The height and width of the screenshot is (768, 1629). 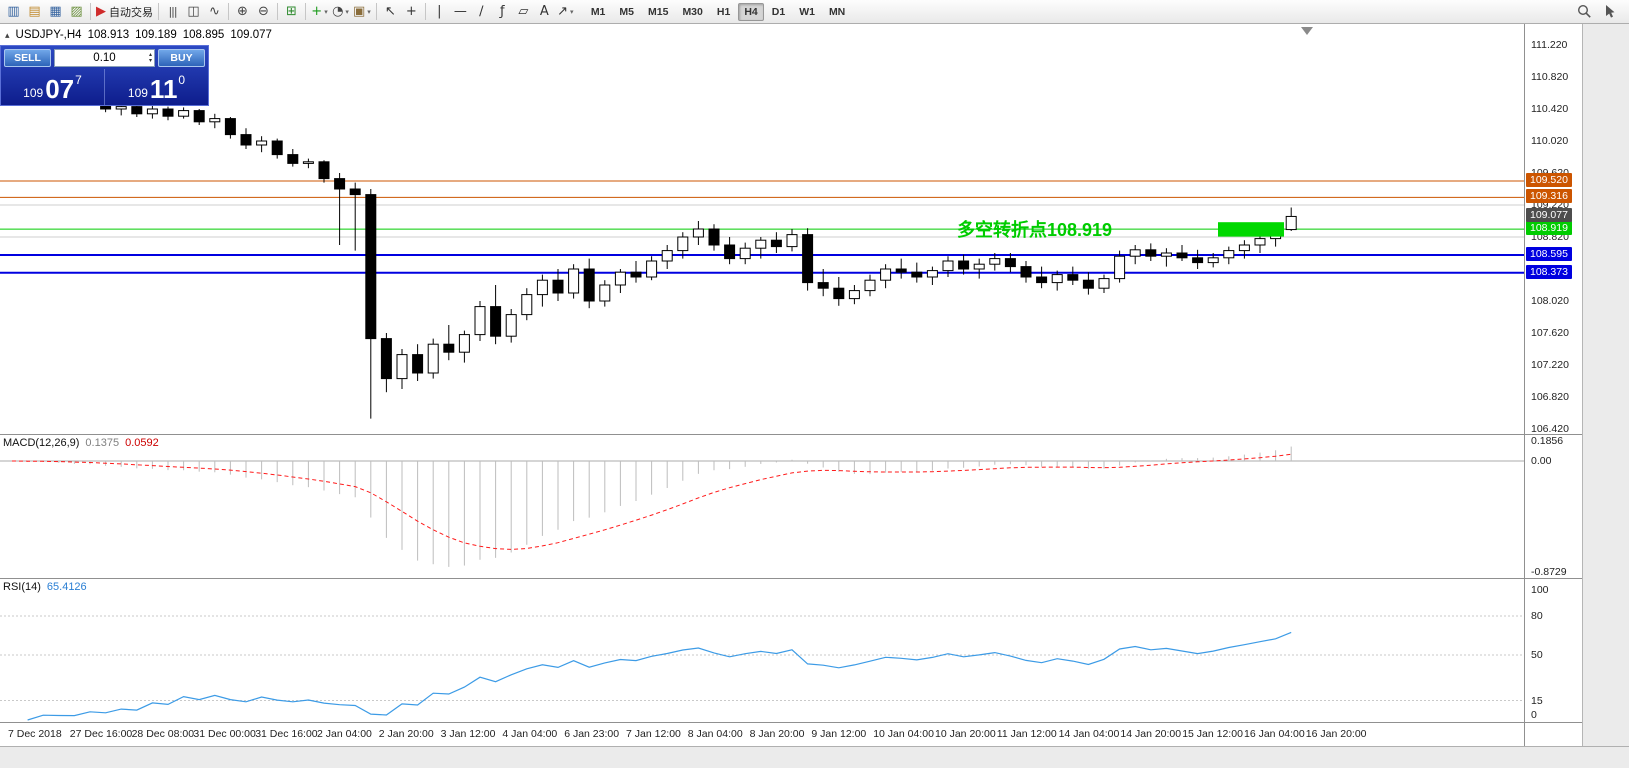 What do you see at coordinates (340, 12) in the screenshot?
I see `periods-icon: ◔ ▾` at bounding box center [340, 12].